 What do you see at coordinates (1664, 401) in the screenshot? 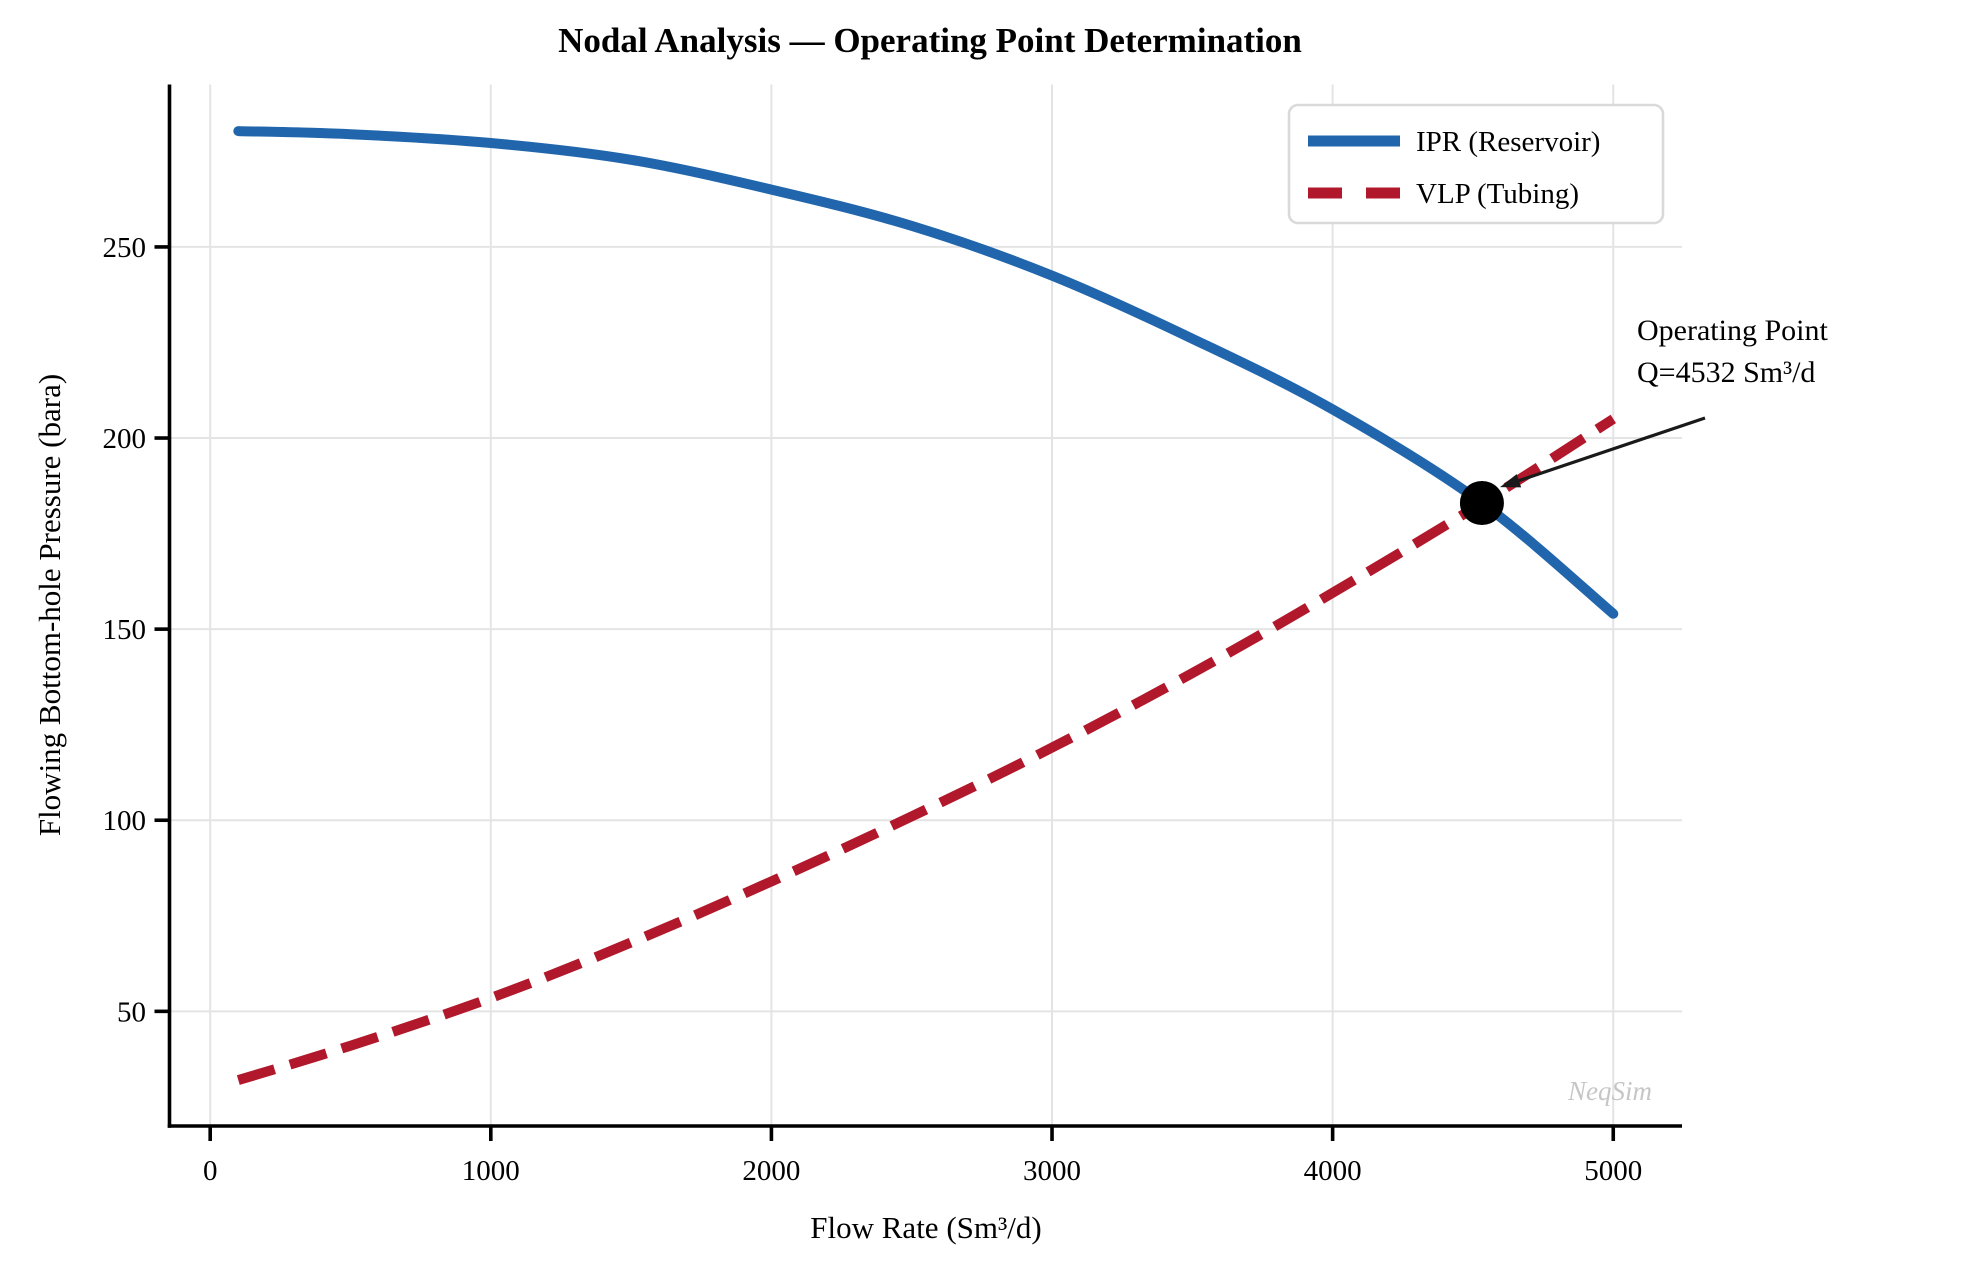
I see `operating-point-annotation: Operating Point Q=4532 Sm³/d` at bounding box center [1664, 401].